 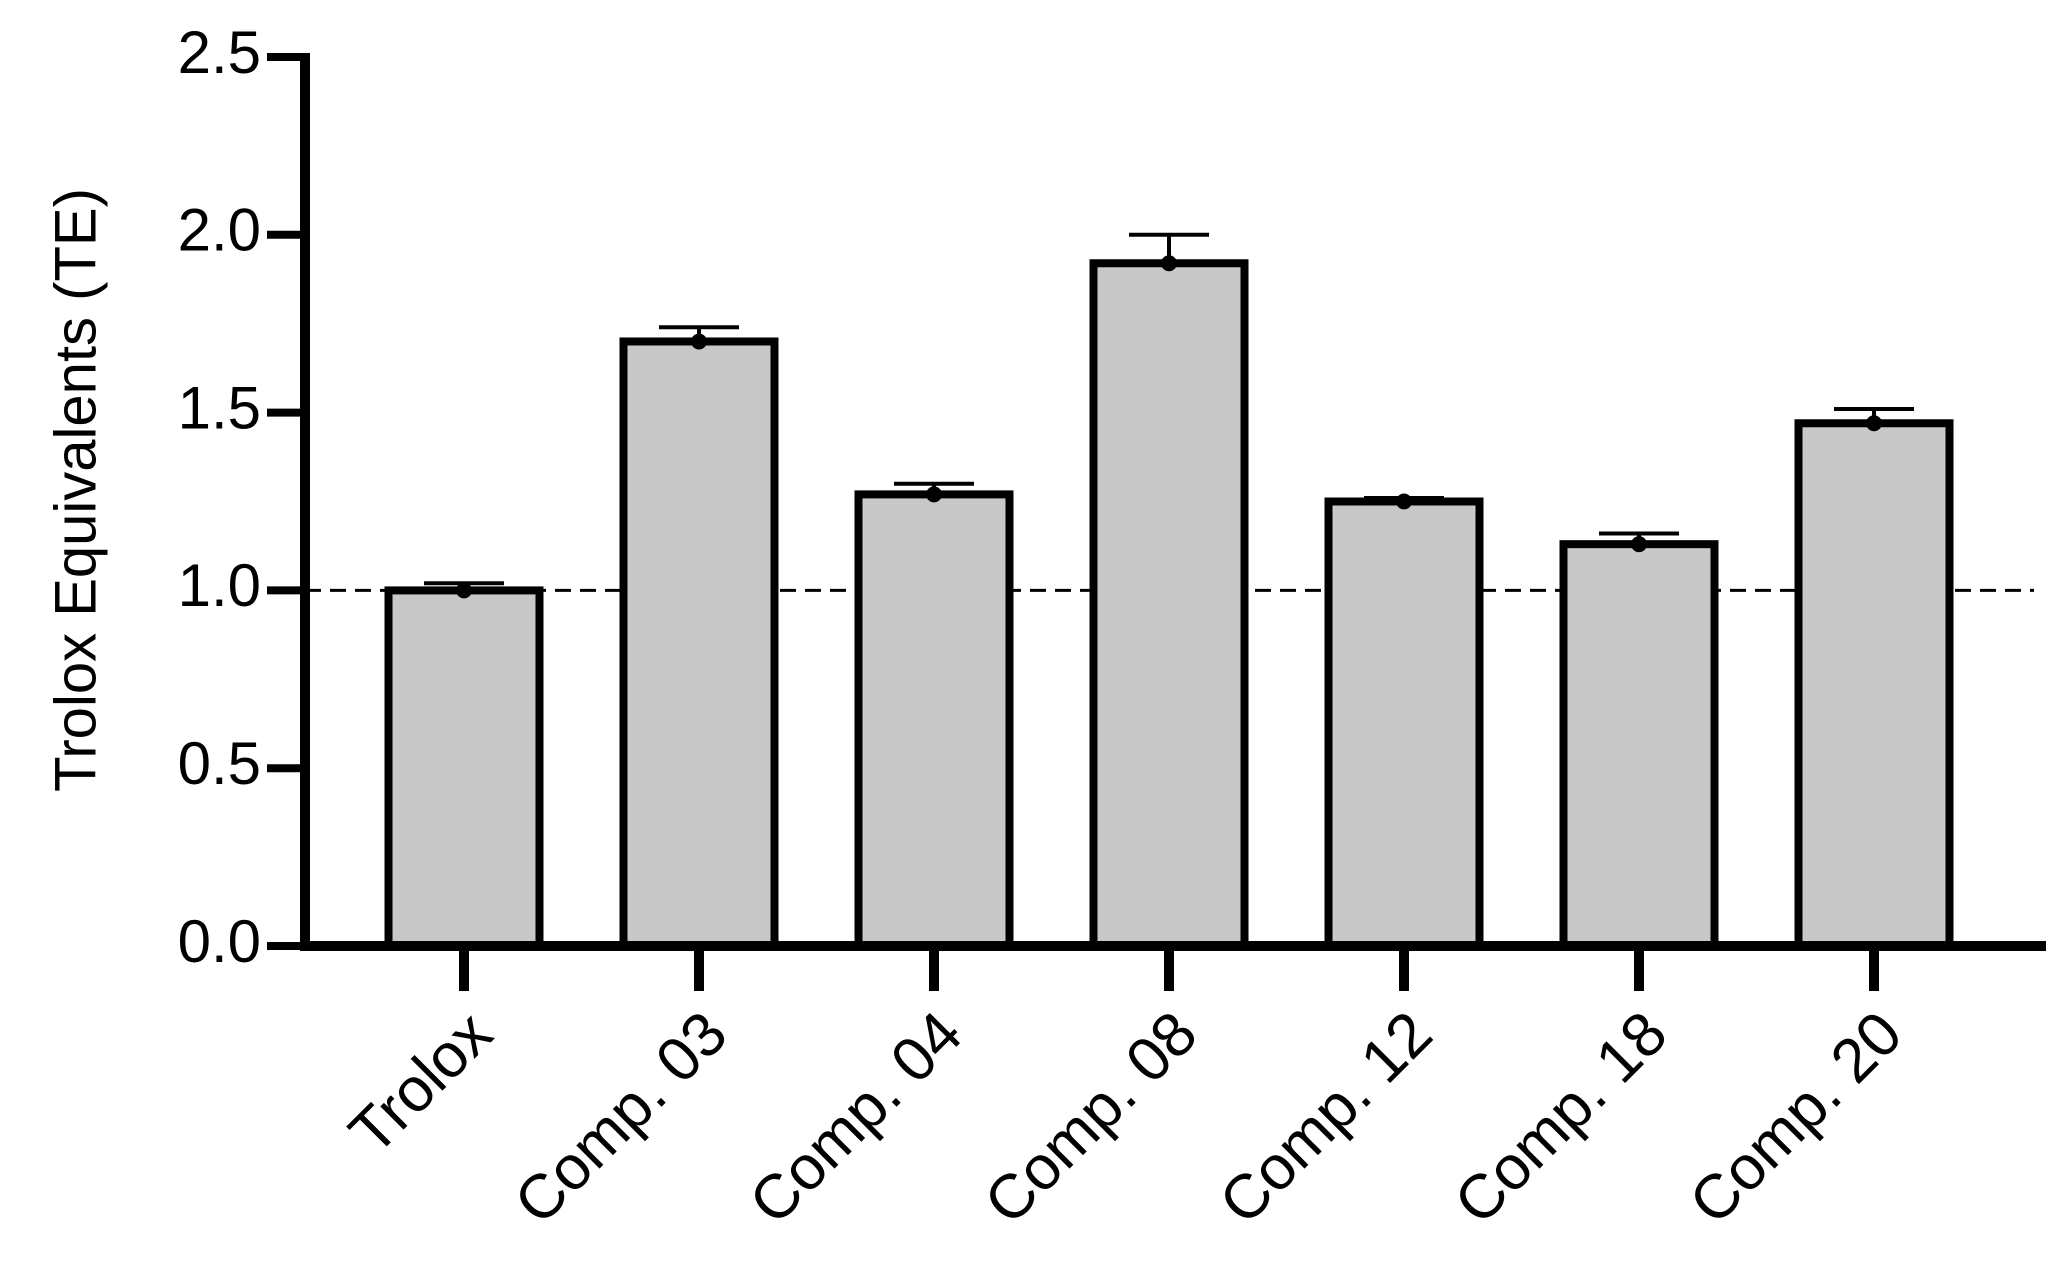 I want to click on x-tick-label: Comp. 18, so click(x=1561, y=1118).